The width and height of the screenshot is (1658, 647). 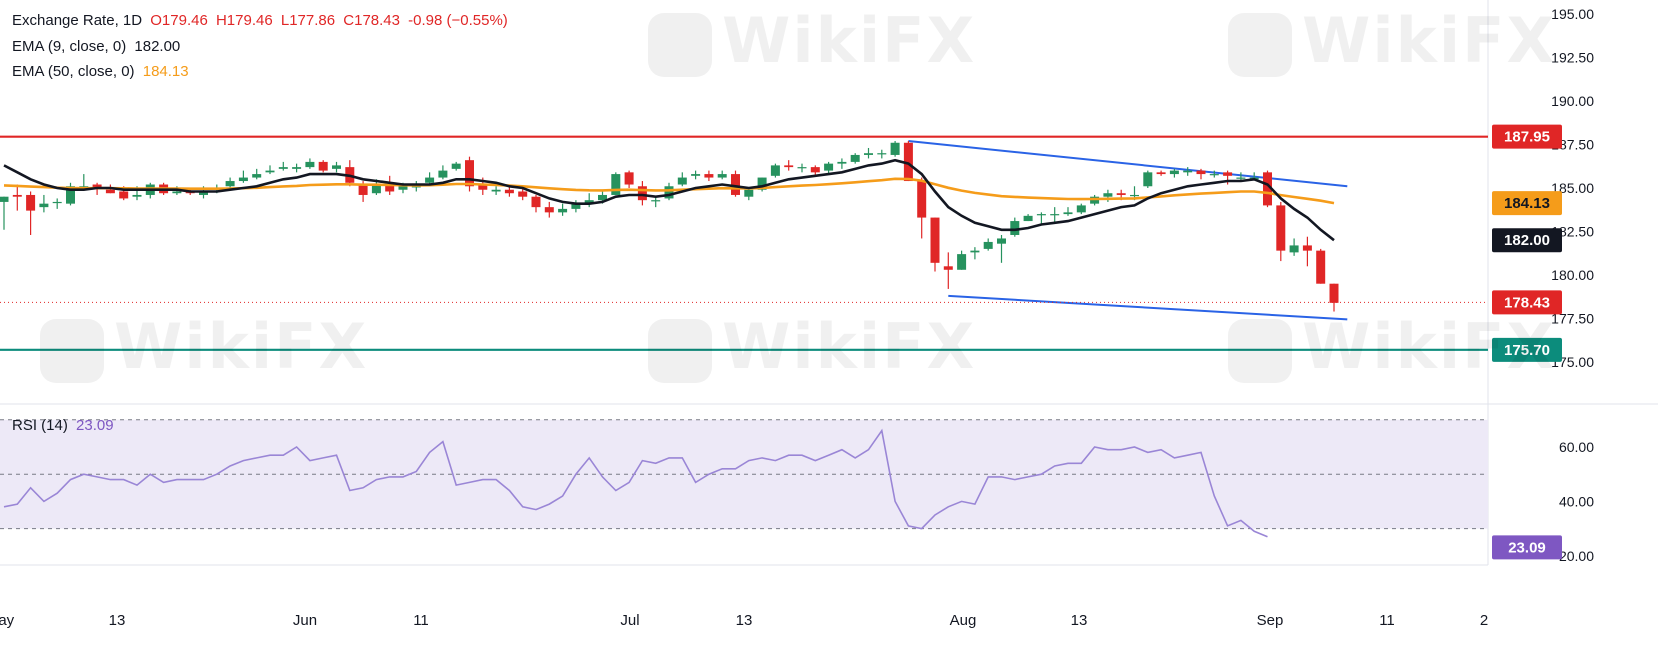 I want to click on ema-lines, so click(x=669, y=200).